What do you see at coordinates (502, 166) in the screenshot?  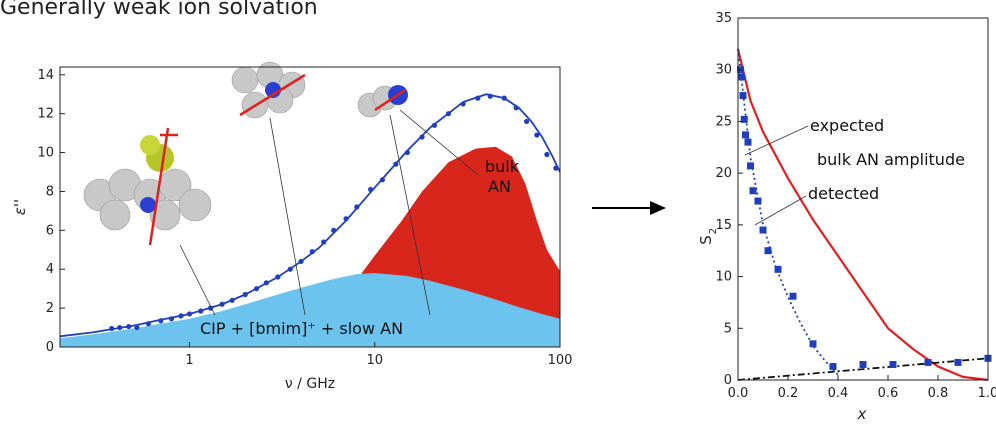 I see `annotation: bulk` at bounding box center [502, 166].